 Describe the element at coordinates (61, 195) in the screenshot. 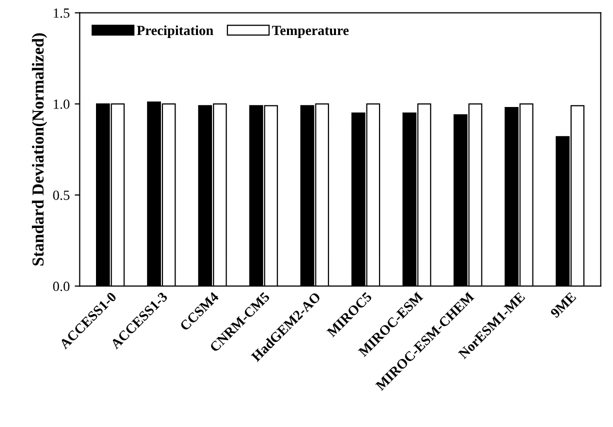

I see `y-tick-label: 0.5` at that location.